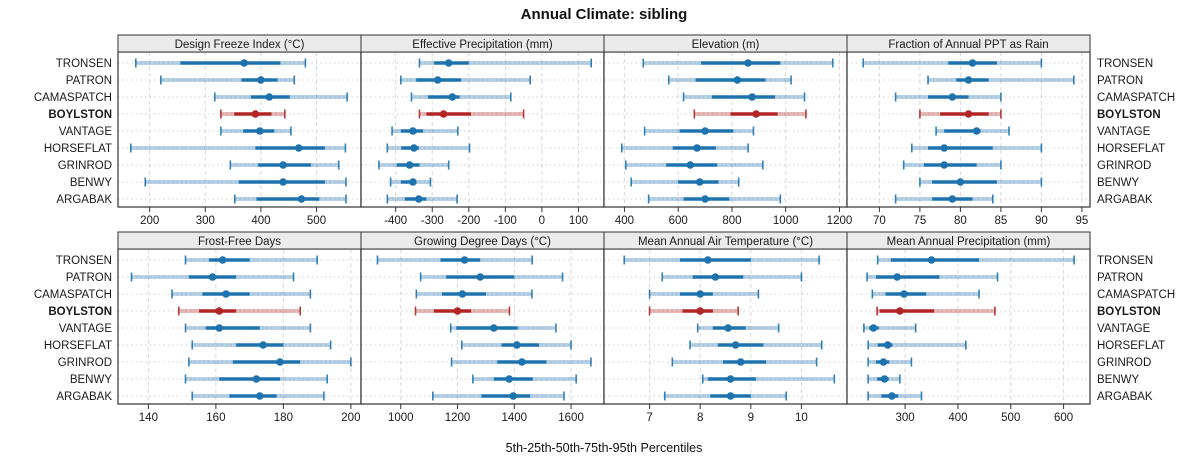 The image size is (1200, 475). What do you see at coordinates (905, 418) in the screenshot?
I see `axis-tick-label: 300` at bounding box center [905, 418].